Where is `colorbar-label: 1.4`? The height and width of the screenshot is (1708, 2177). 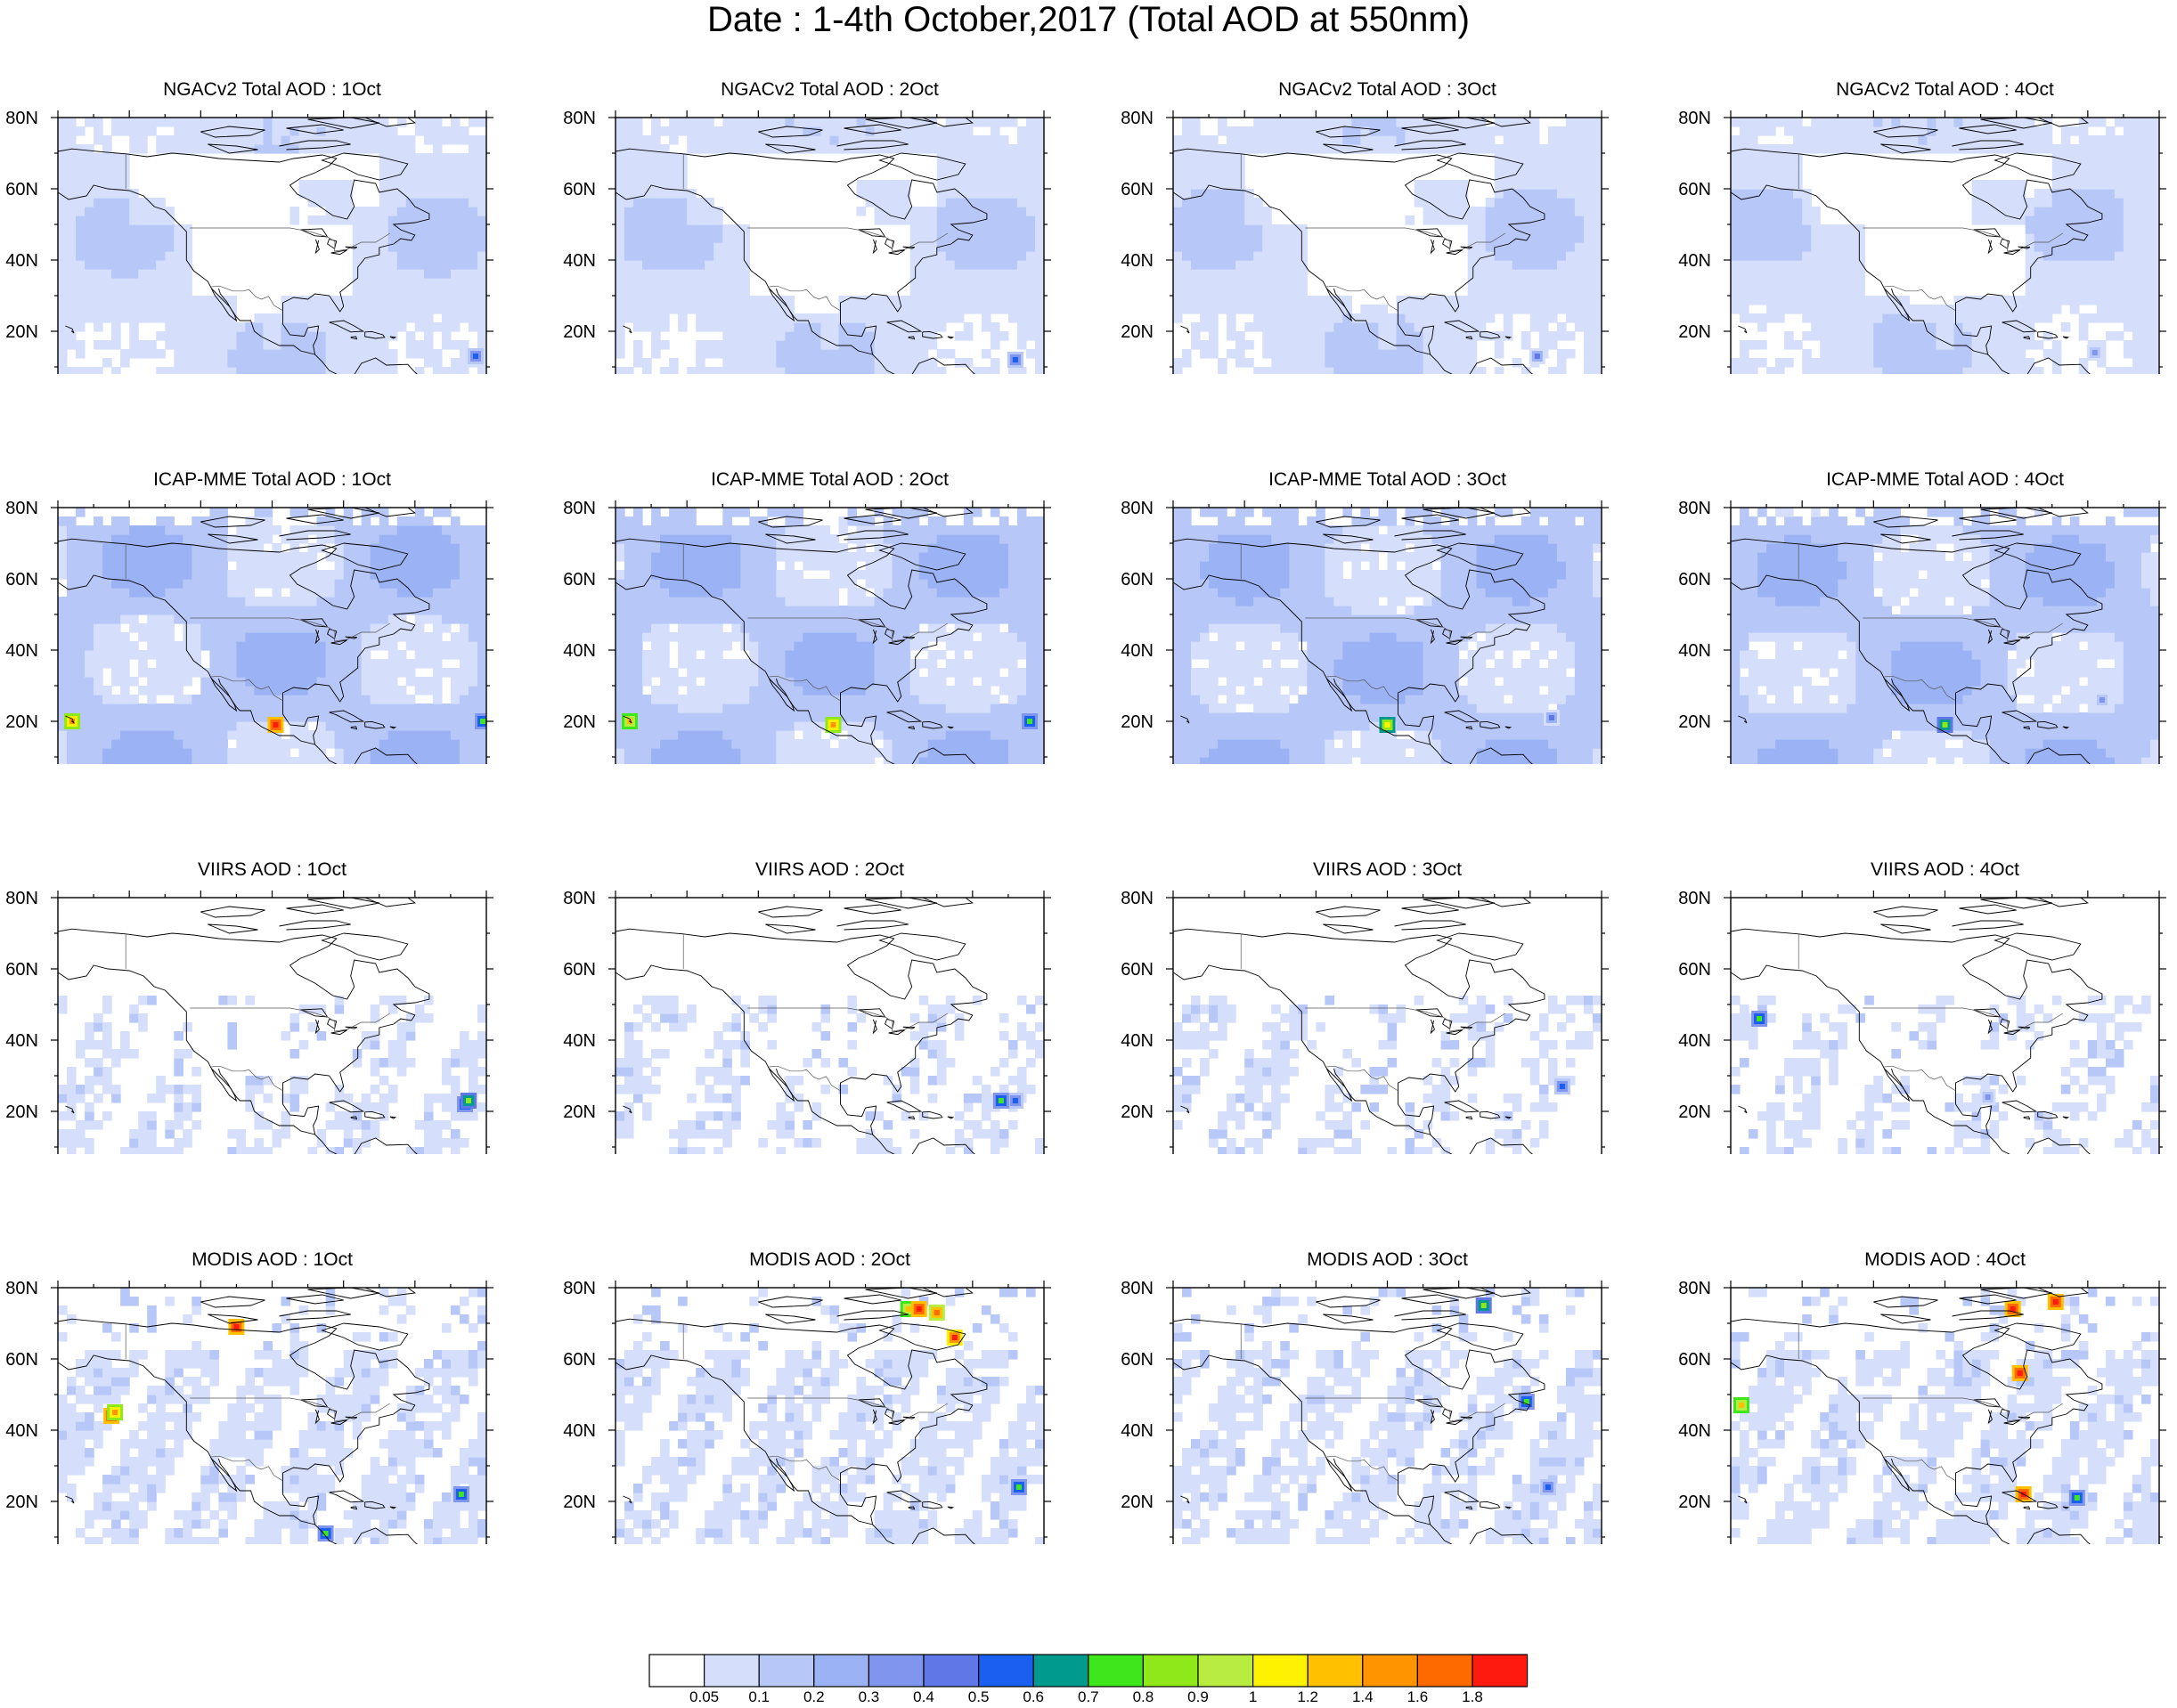
colorbar-label: 1.4 is located at coordinates (1363, 1696).